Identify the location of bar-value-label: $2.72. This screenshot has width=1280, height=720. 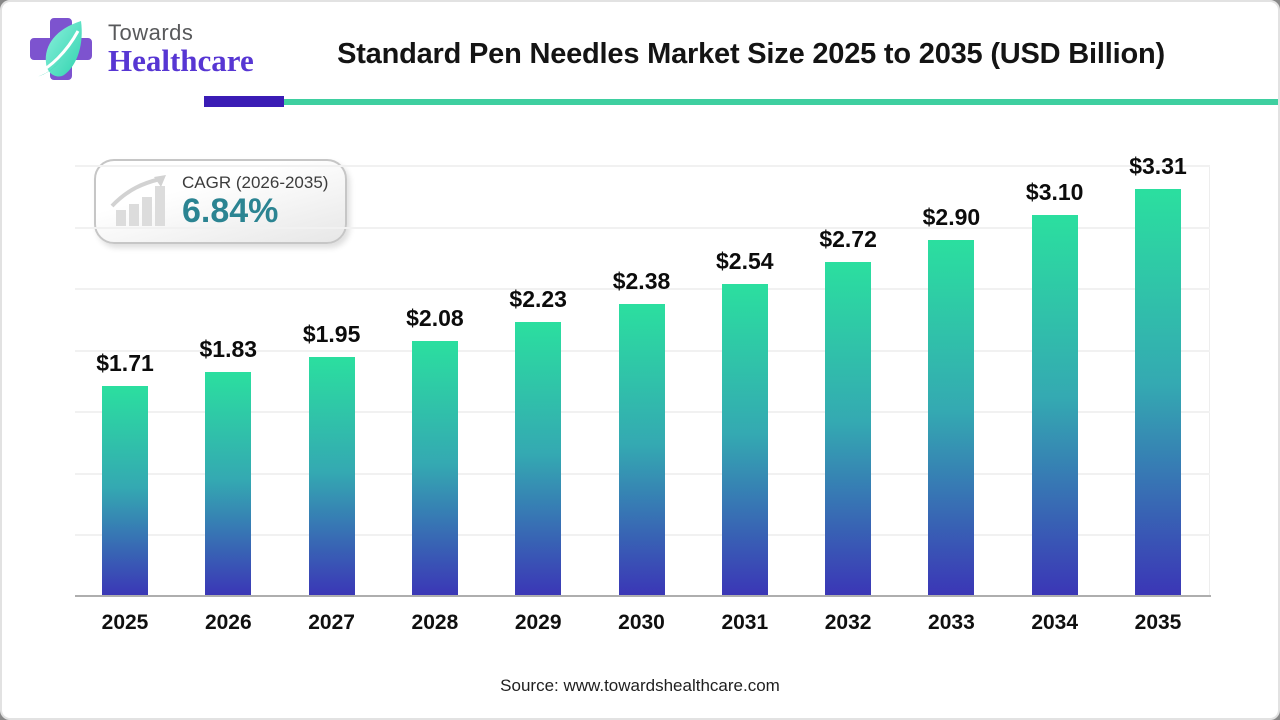
(848, 239).